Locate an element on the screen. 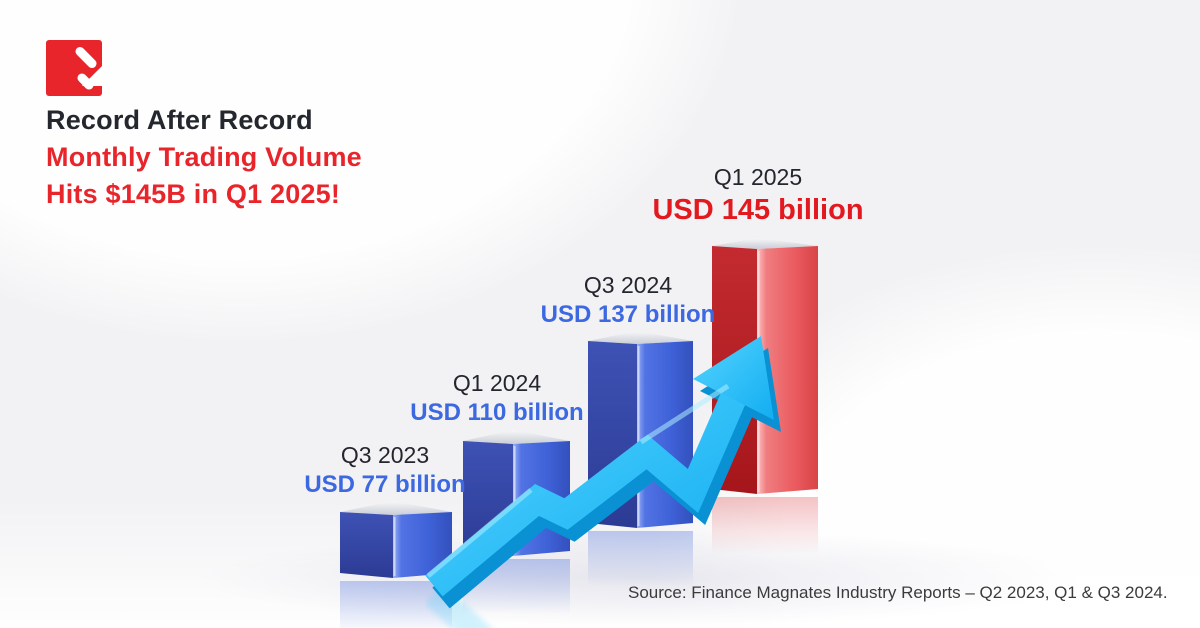  label-q1-2024: Q1 2024 USD 110 billion is located at coordinates (497, 398).